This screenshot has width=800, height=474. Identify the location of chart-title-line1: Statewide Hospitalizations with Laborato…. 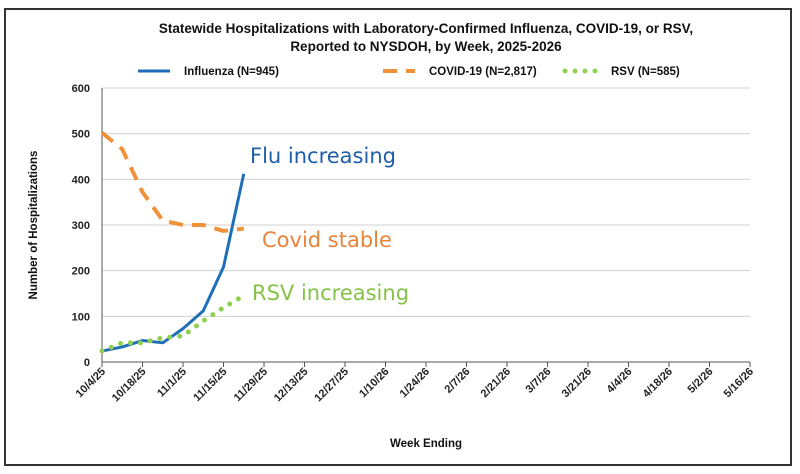
(426, 28).